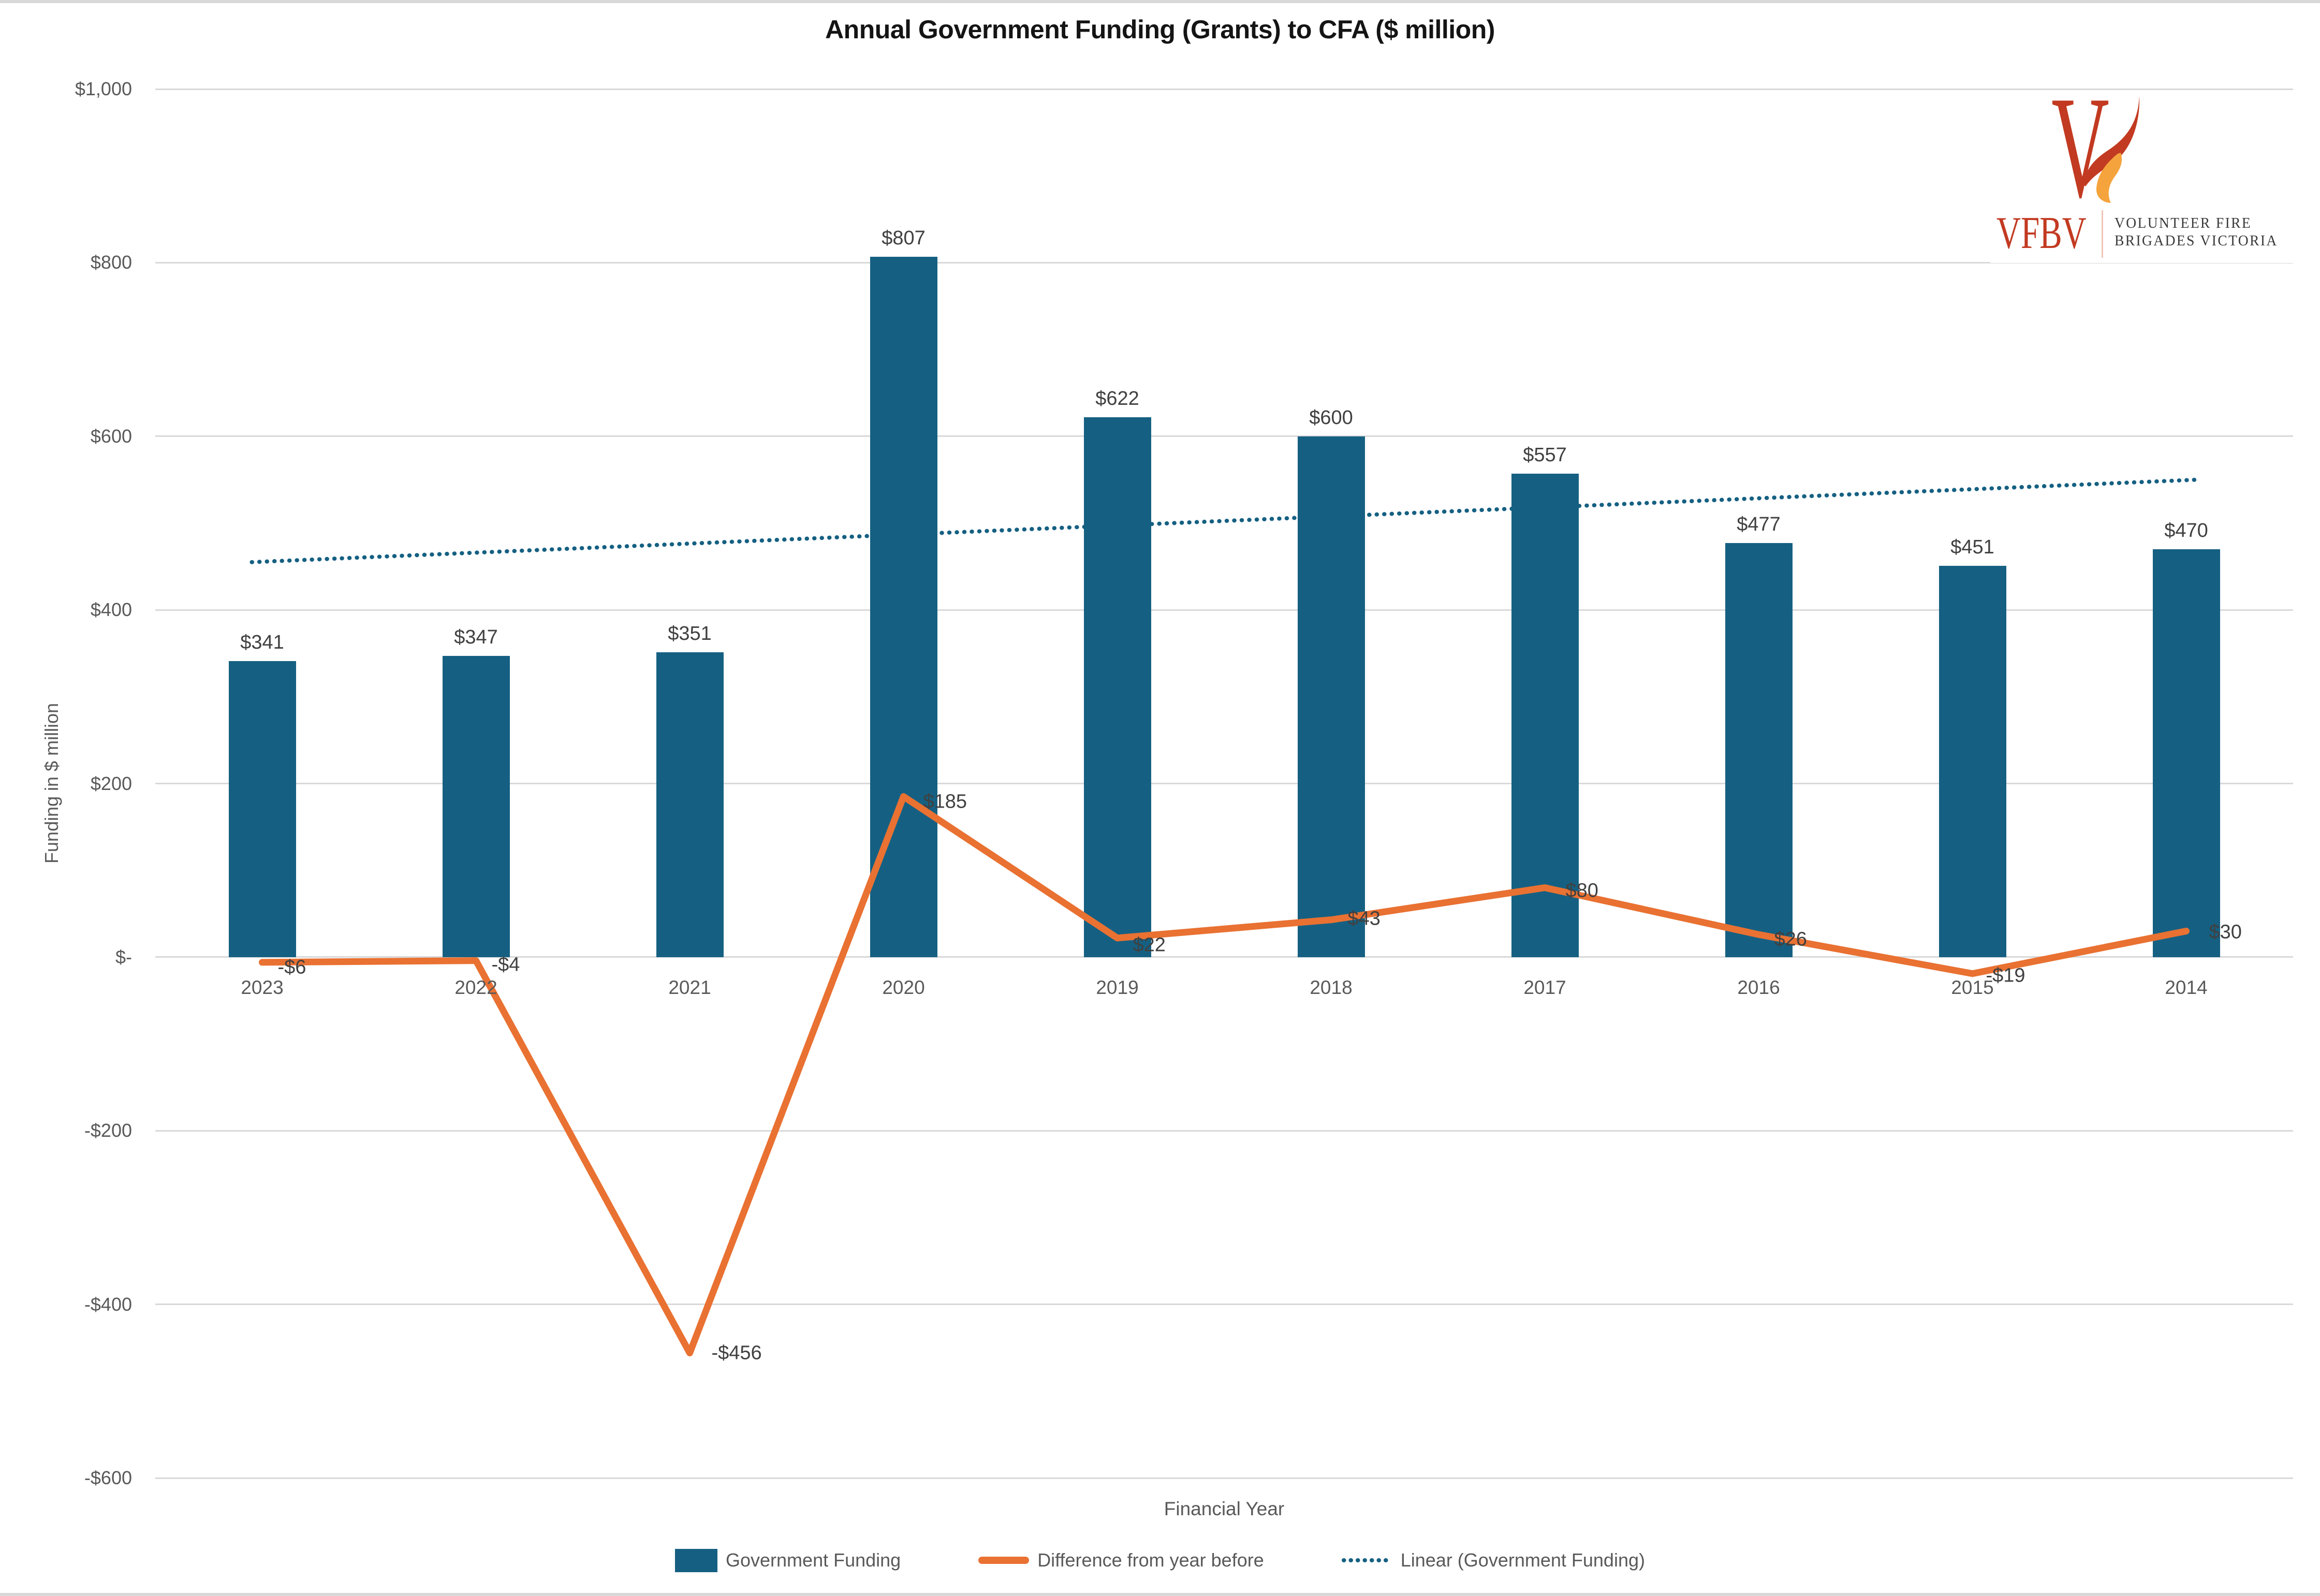  I want to click on legend-dotted-swatch, so click(1366, 1560).